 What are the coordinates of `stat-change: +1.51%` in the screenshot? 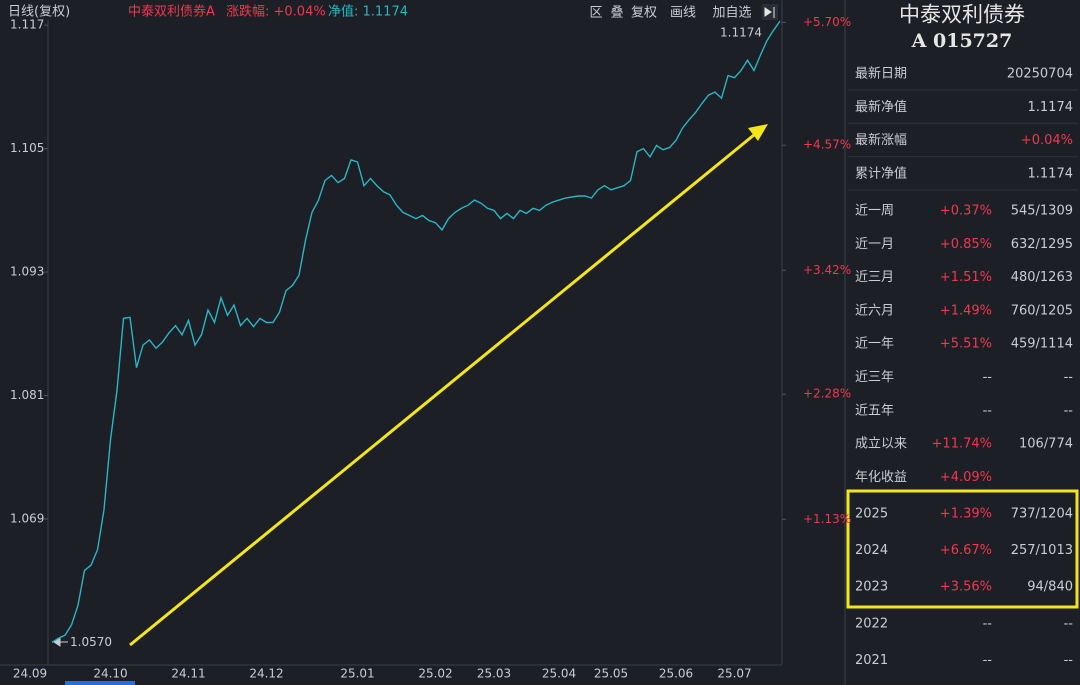 It's located at (966, 277).